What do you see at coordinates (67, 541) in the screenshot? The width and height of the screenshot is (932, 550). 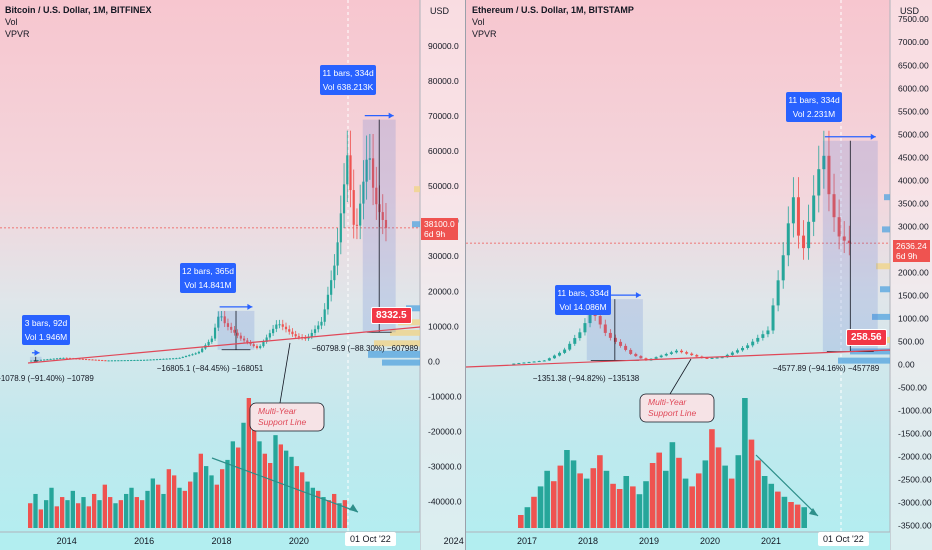 I see `x-tick-label: 2014` at bounding box center [67, 541].